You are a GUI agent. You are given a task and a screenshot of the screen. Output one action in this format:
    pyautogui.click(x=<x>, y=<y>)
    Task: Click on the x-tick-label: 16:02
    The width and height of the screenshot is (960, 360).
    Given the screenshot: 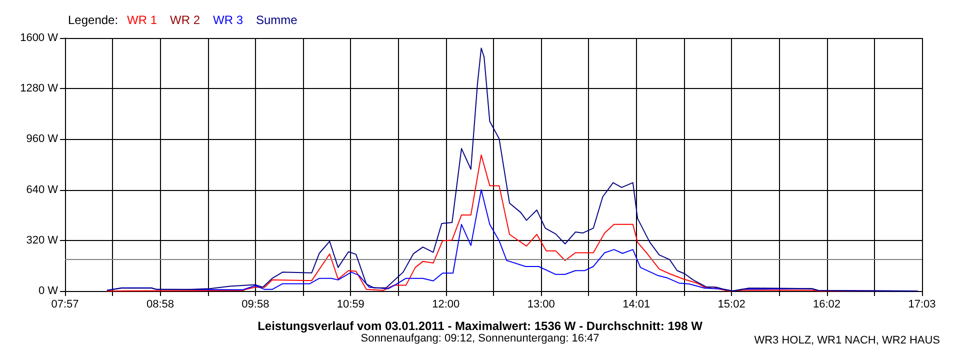 What is the action you would take?
    pyautogui.click(x=827, y=304)
    